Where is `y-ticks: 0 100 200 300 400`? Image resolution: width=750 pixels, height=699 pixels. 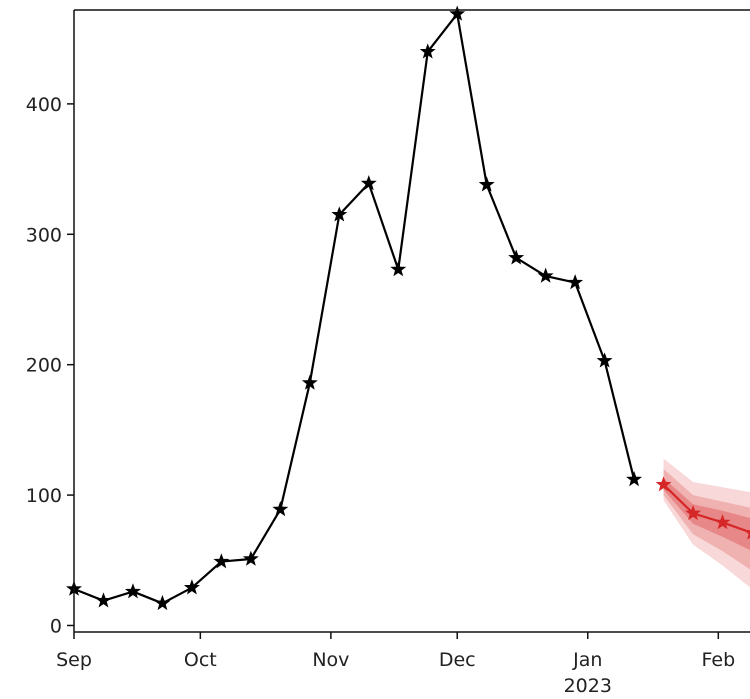
y-ticks: 0 100 200 300 400 is located at coordinates (50, 365).